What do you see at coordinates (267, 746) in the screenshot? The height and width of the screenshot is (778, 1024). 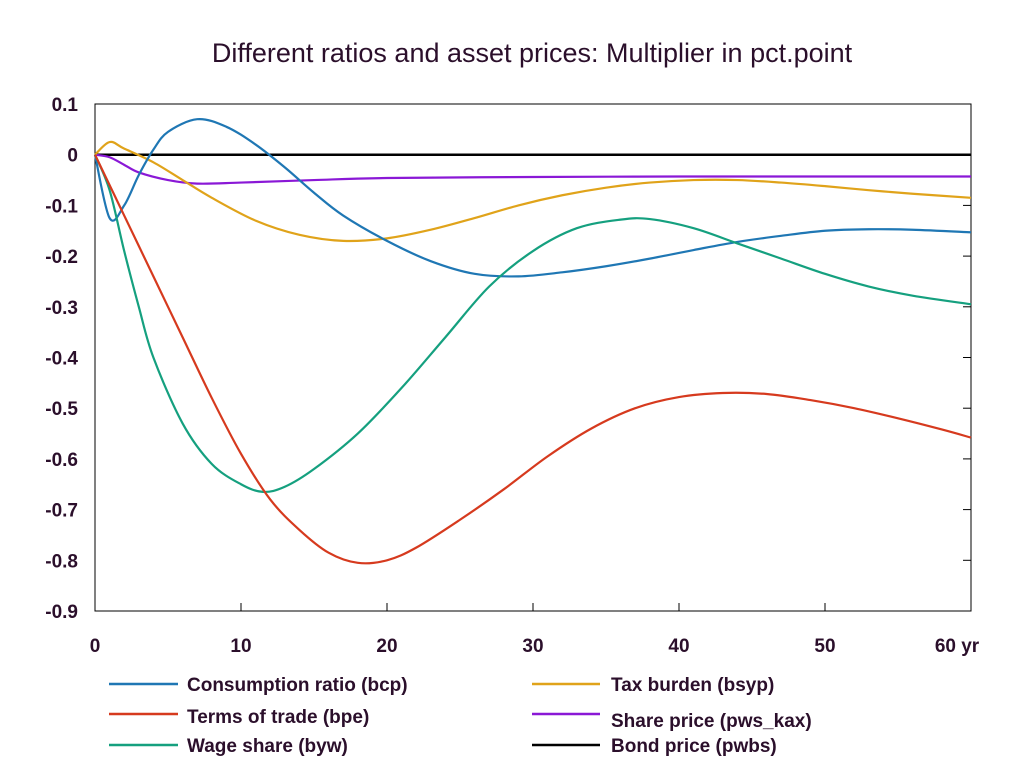 I see `legend-label: Wage share (byw)` at bounding box center [267, 746].